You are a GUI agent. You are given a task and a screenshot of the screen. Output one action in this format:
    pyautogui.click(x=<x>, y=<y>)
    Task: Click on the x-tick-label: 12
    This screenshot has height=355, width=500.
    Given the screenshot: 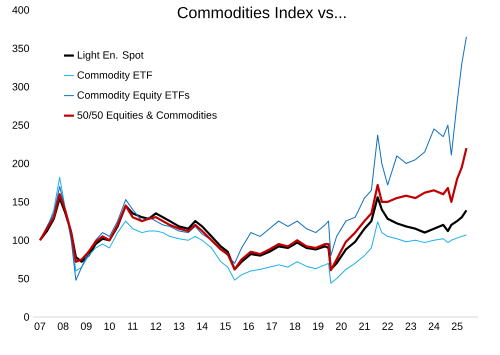 What is the action you would take?
    pyautogui.click(x=156, y=326)
    